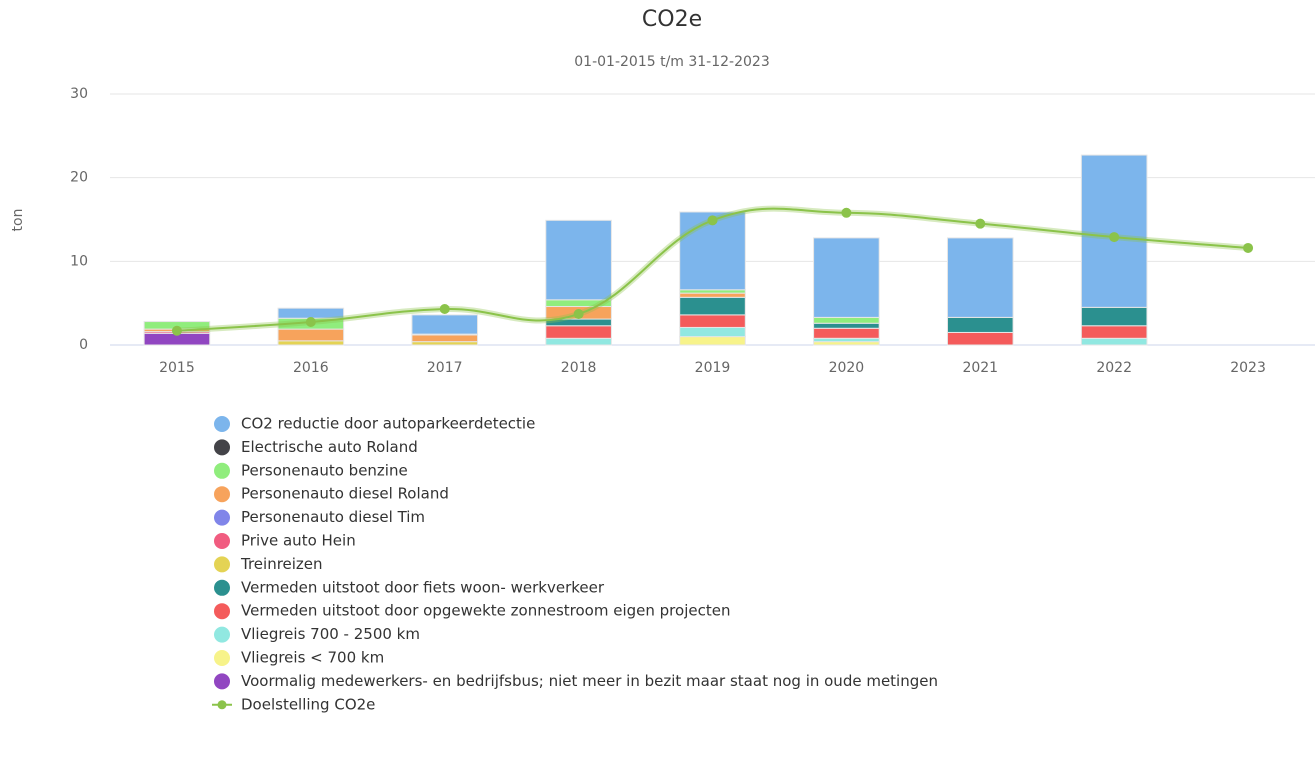 The height and width of the screenshot is (760, 1315). What do you see at coordinates (281, 564) in the screenshot?
I see `legend-label: Treinreizen` at bounding box center [281, 564].